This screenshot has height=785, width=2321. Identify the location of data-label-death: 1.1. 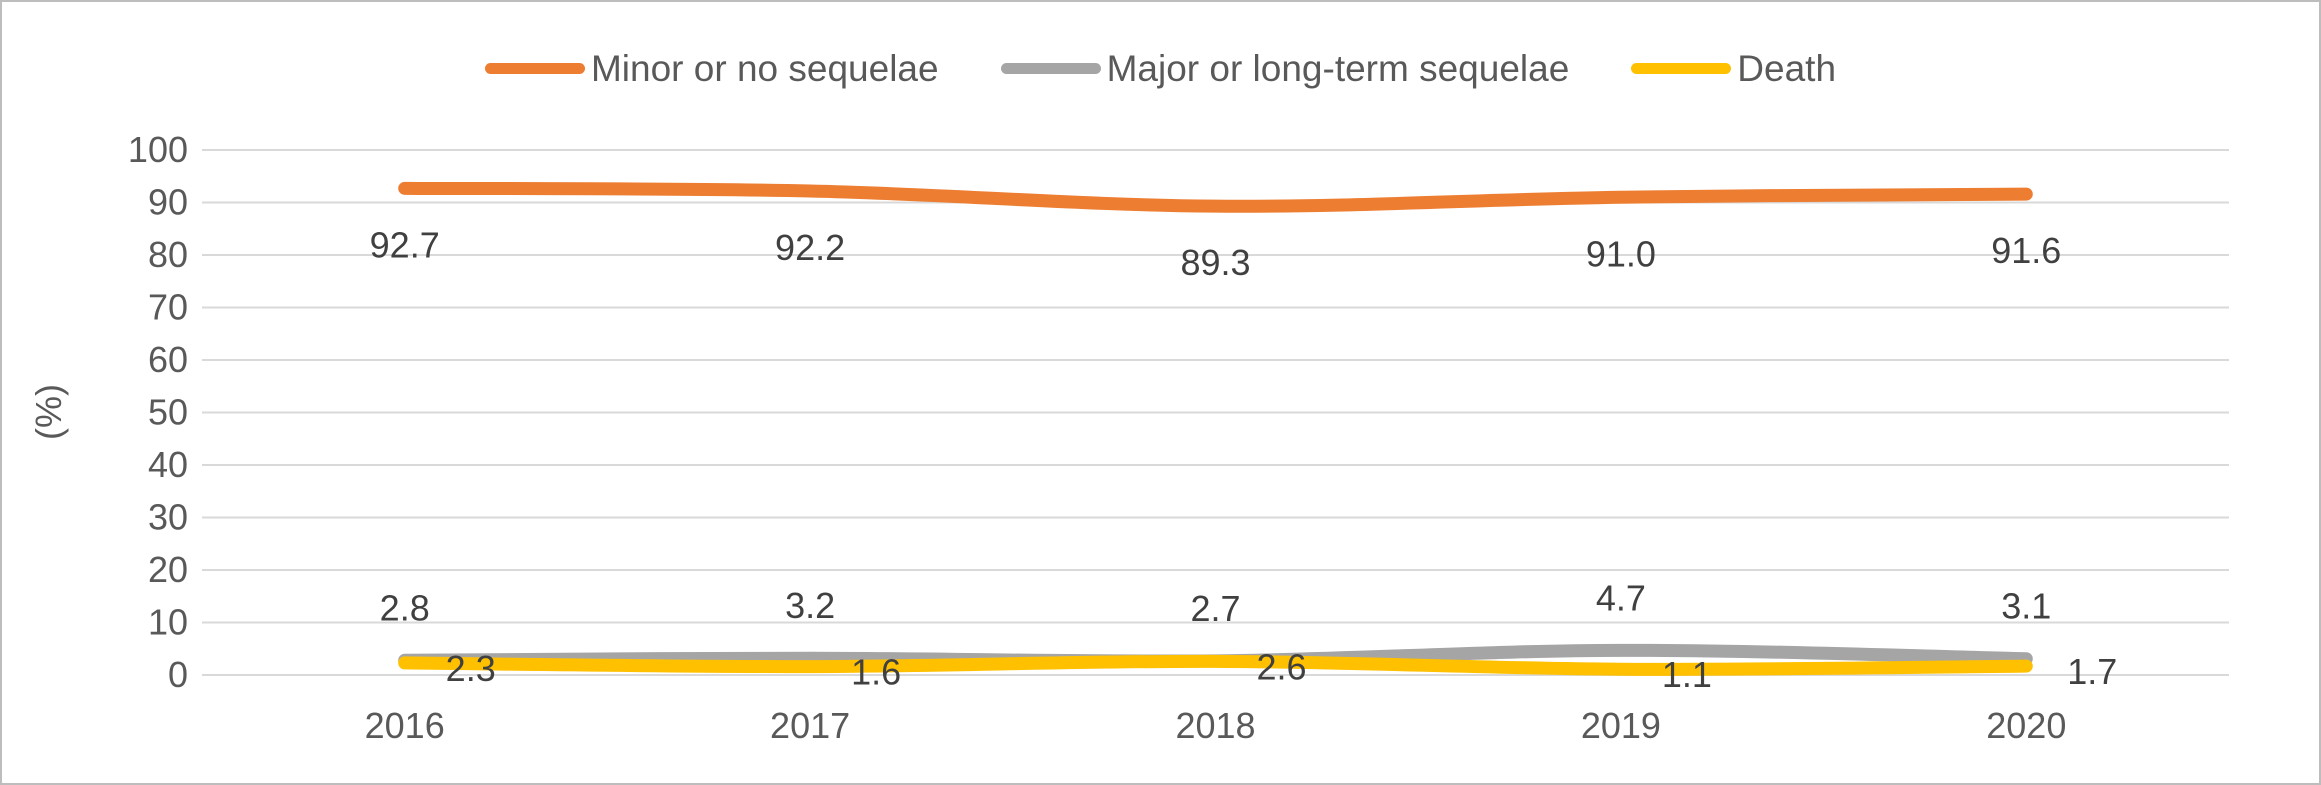
(1687, 674).